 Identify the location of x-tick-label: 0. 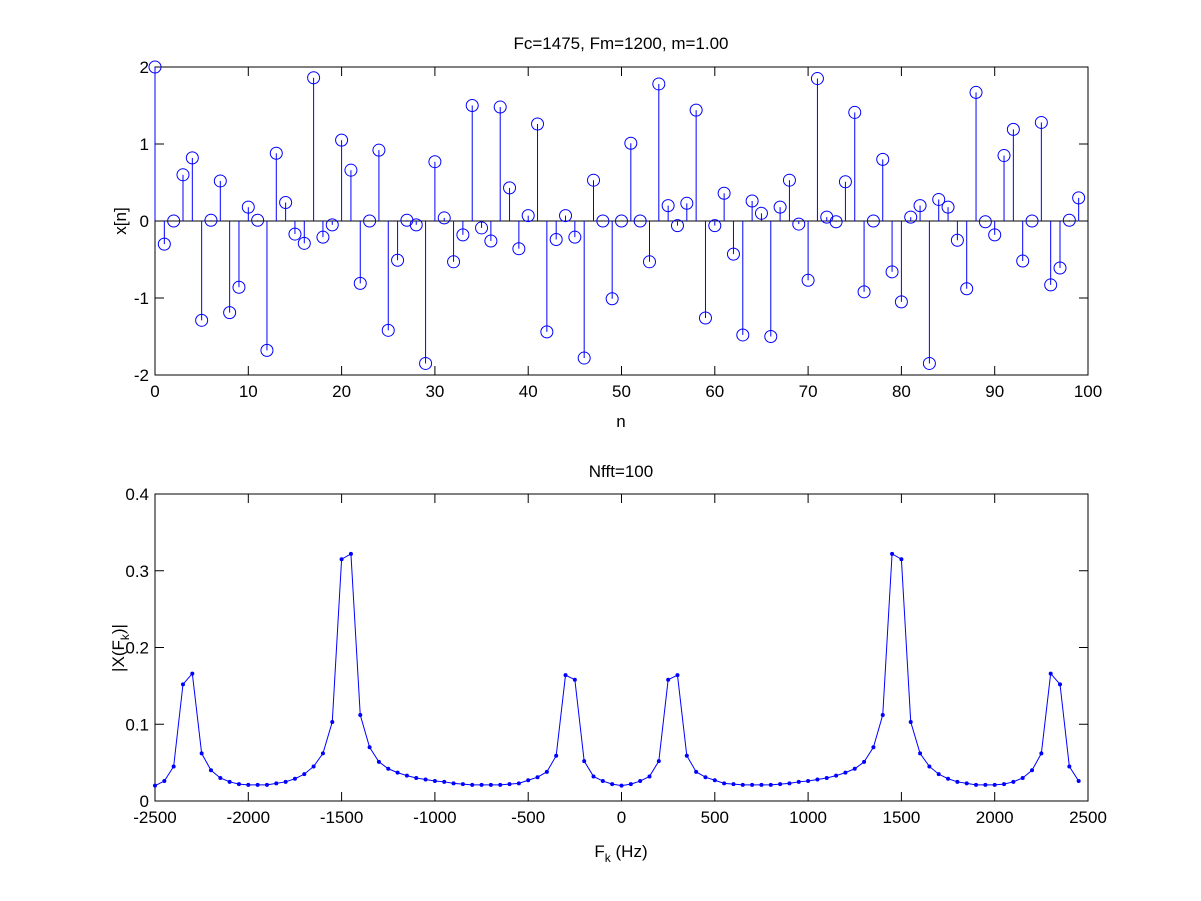
(154, 391).